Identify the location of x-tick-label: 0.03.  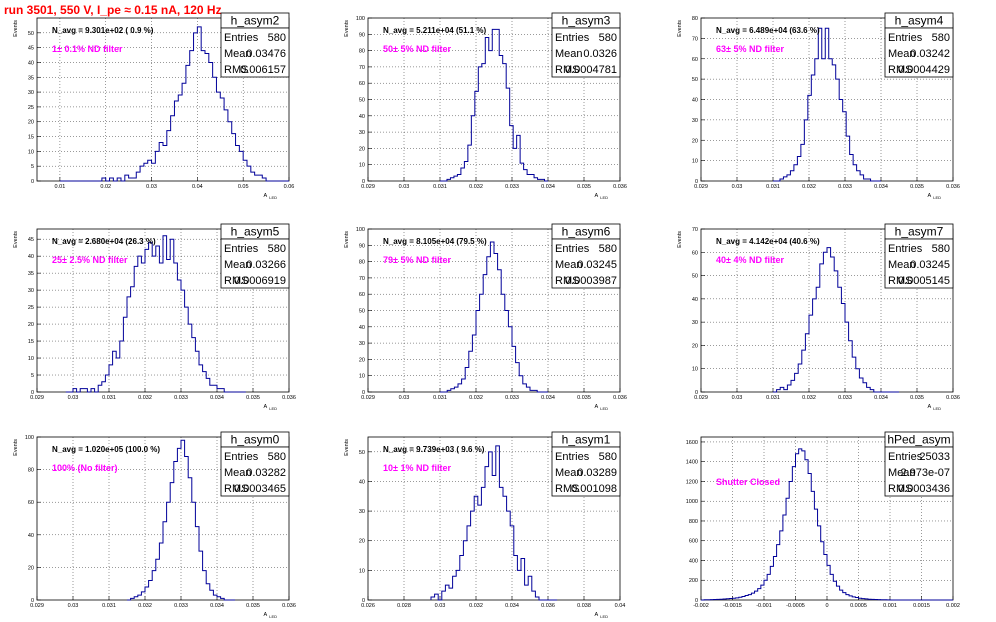
(737, 187).